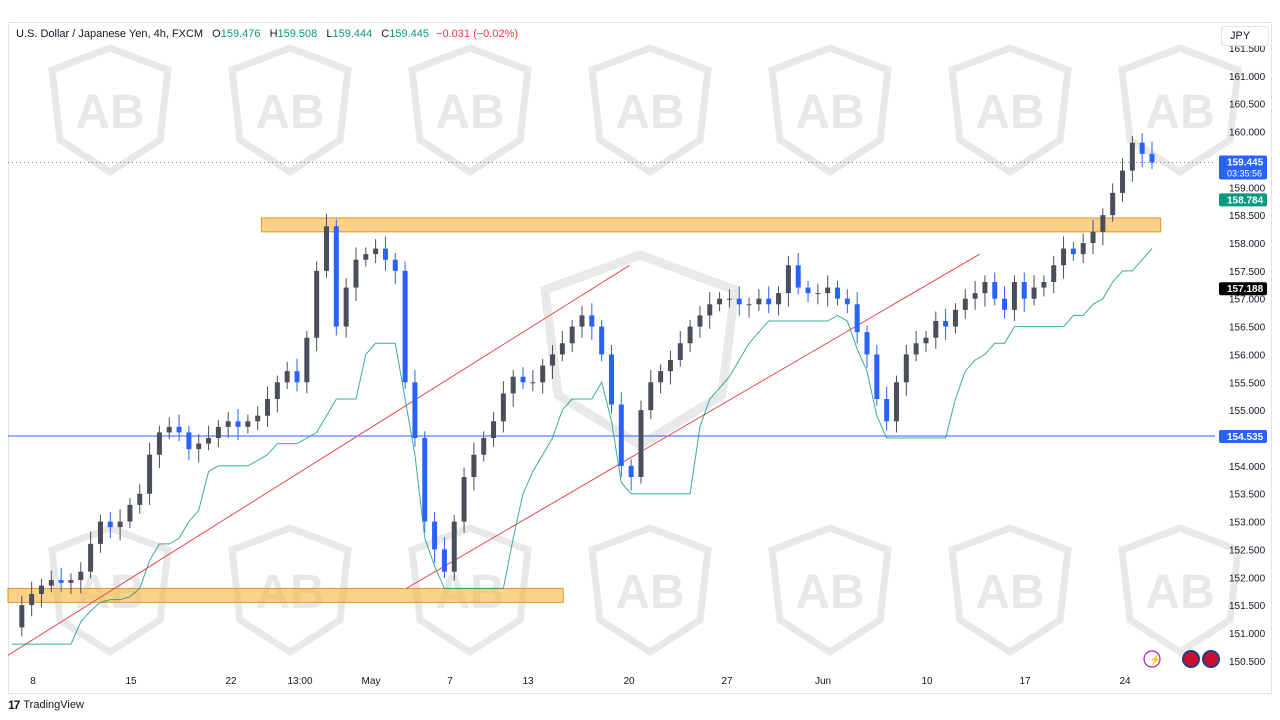 This screenshot has height=720, width=1280. I want to click on y-tick-label: 158.000, so click(1247, 244).